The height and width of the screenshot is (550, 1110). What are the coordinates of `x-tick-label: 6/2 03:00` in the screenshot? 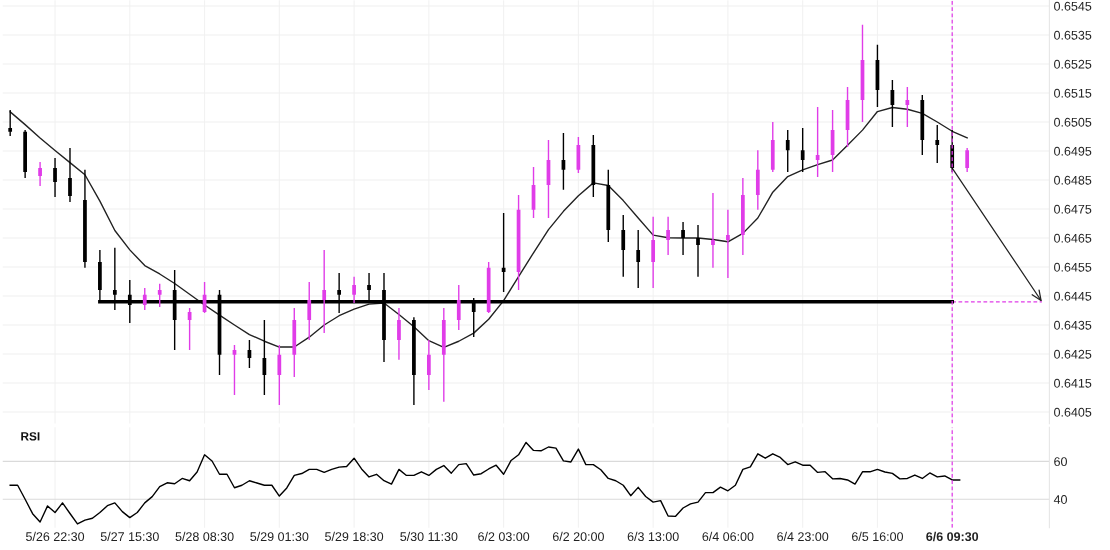 It's located at (504, 536).